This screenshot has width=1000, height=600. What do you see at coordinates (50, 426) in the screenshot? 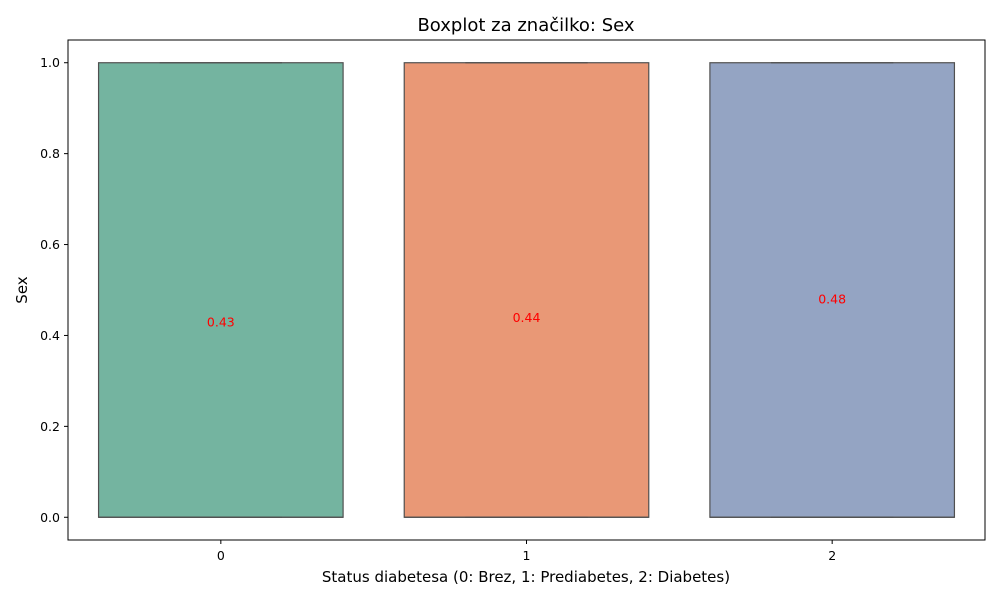
I see `y-tick-label: 0.2` at bounding box center [50, 426].